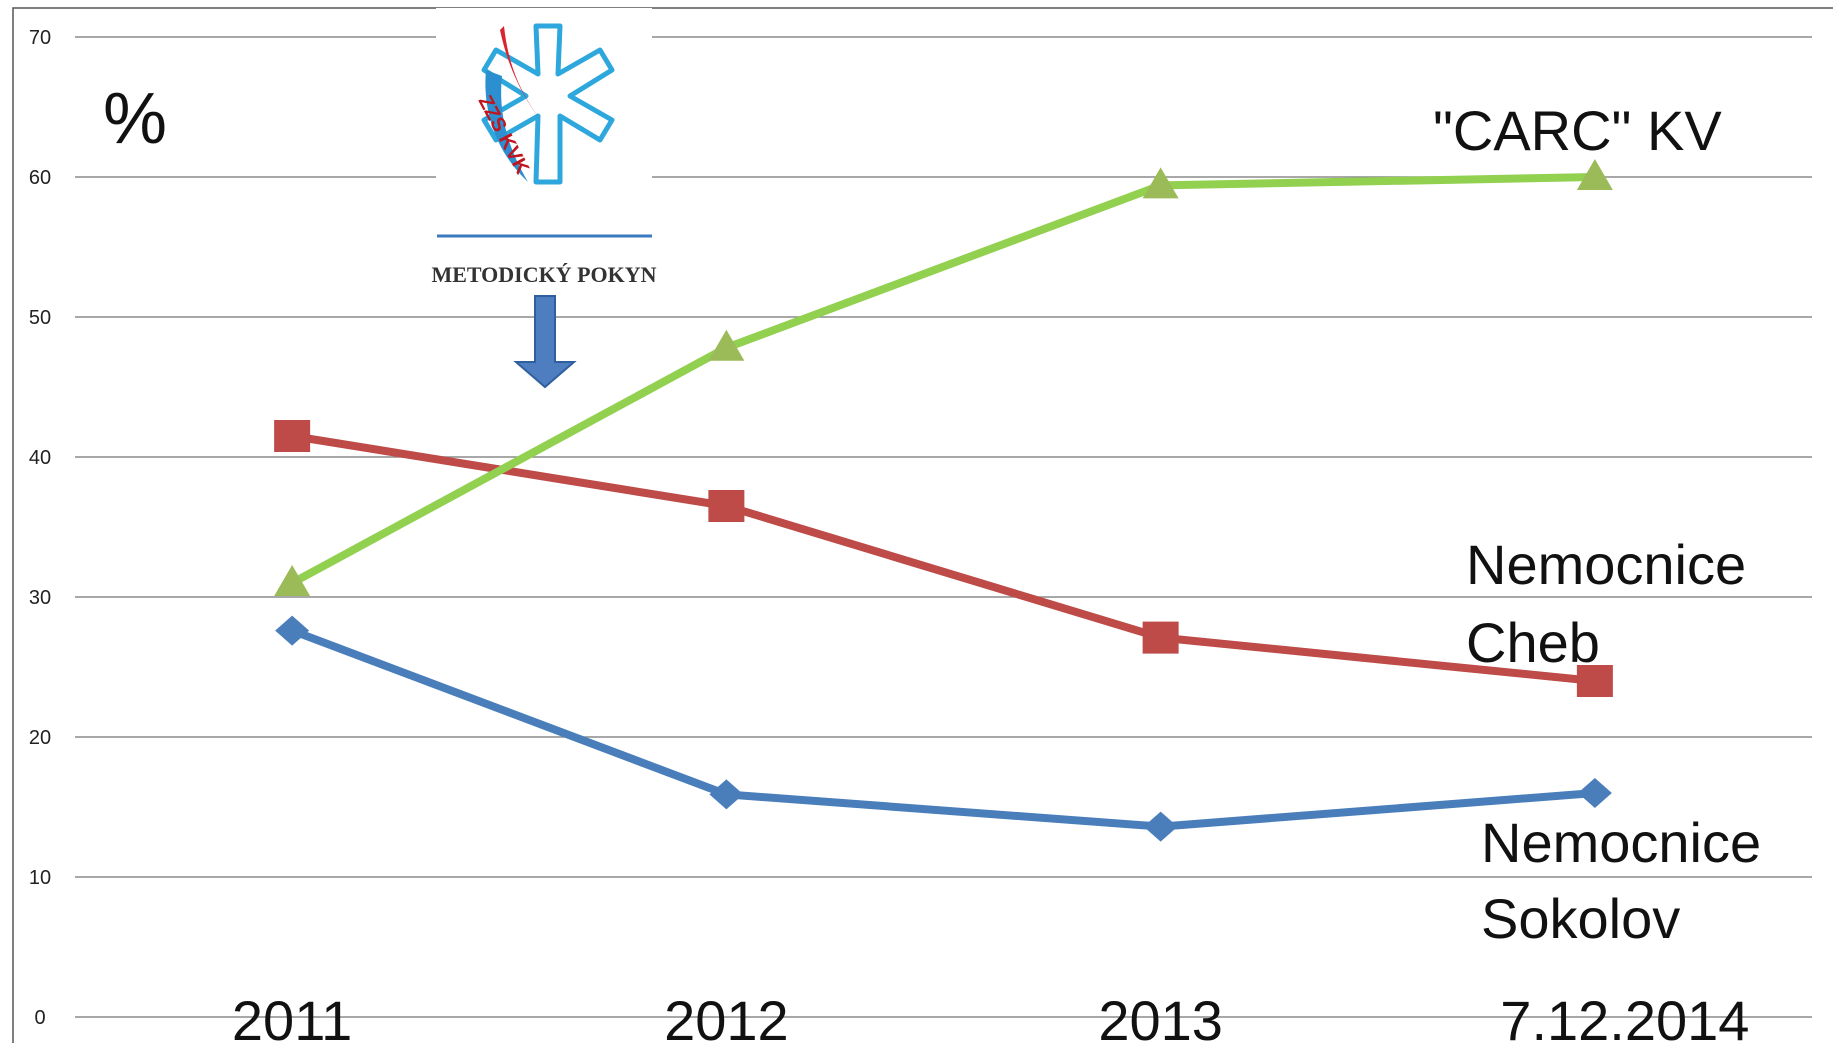 The height and width of the screenshot is (1048, 1833). I want to click on annotation-cheb-line1: Nemocnice, so click(1606, 564).